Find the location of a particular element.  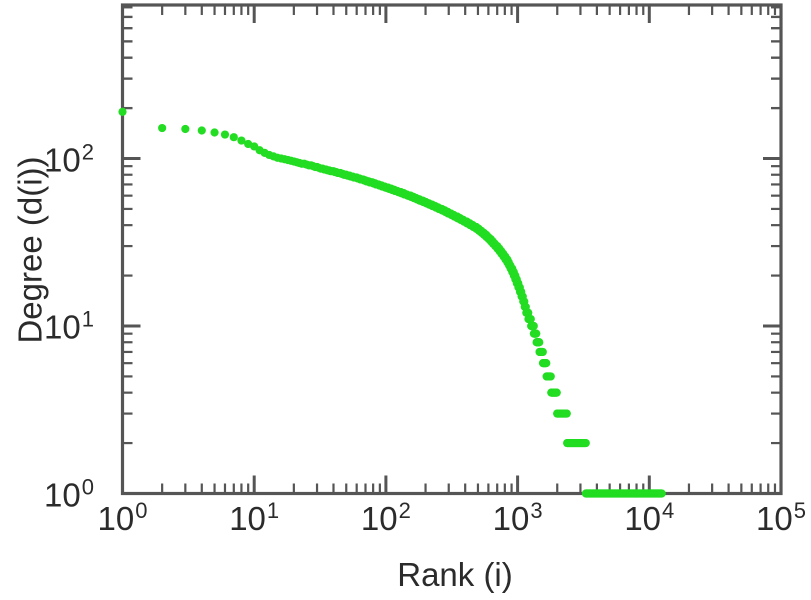

x-tick-label: 10⁴ is located at coordinates (649, 517).